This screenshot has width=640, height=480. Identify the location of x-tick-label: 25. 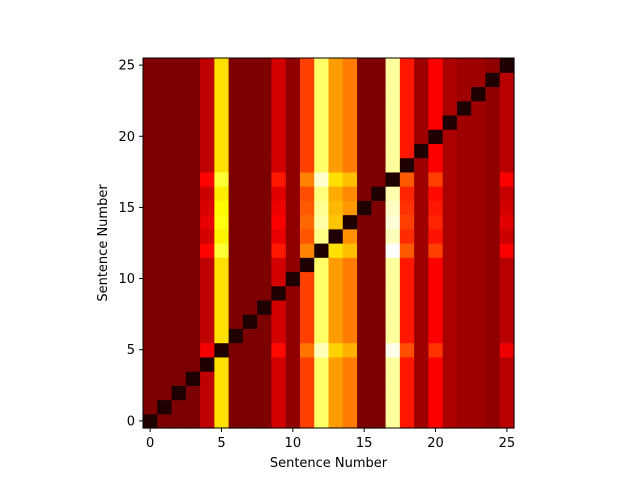
(507, 443).